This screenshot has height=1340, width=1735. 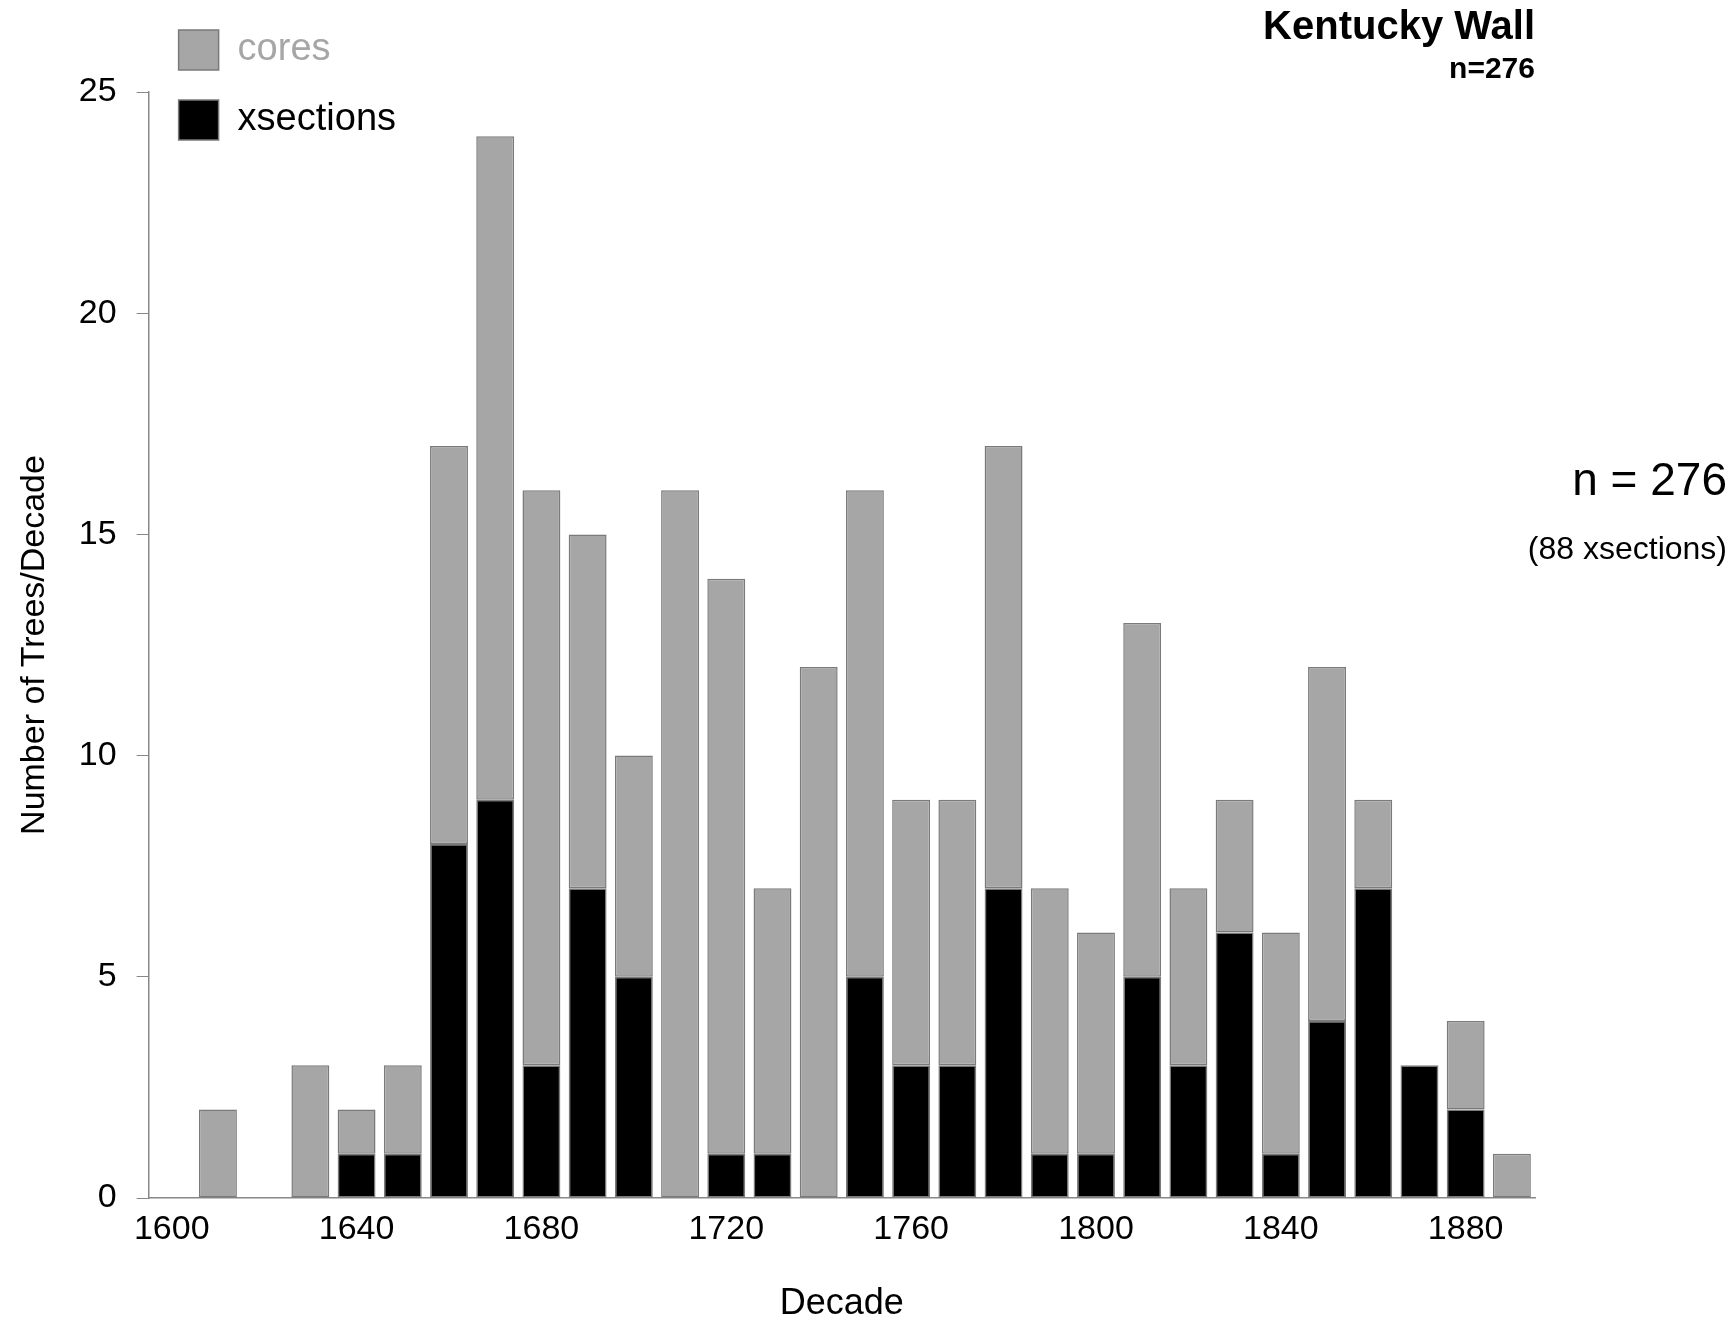 I want to click on y-tick-label: 25, so click(x=97, y=89).